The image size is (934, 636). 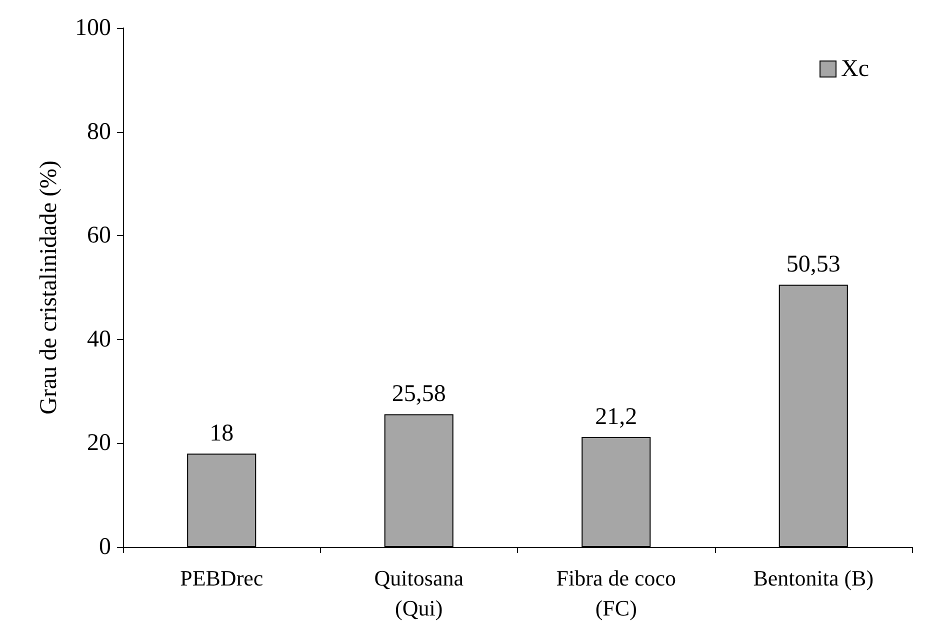 What do you see at coordinates (99, 131) in the screenshot?
I see `y-tick-label: 80` at bounding box center [99, 131].